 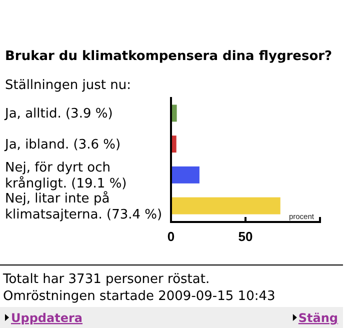 What do you see at coordinates (106, 279) in the screenshot?
I see `text: Totalt har 3731 personer röstat.` at bounding box center [106, 279].